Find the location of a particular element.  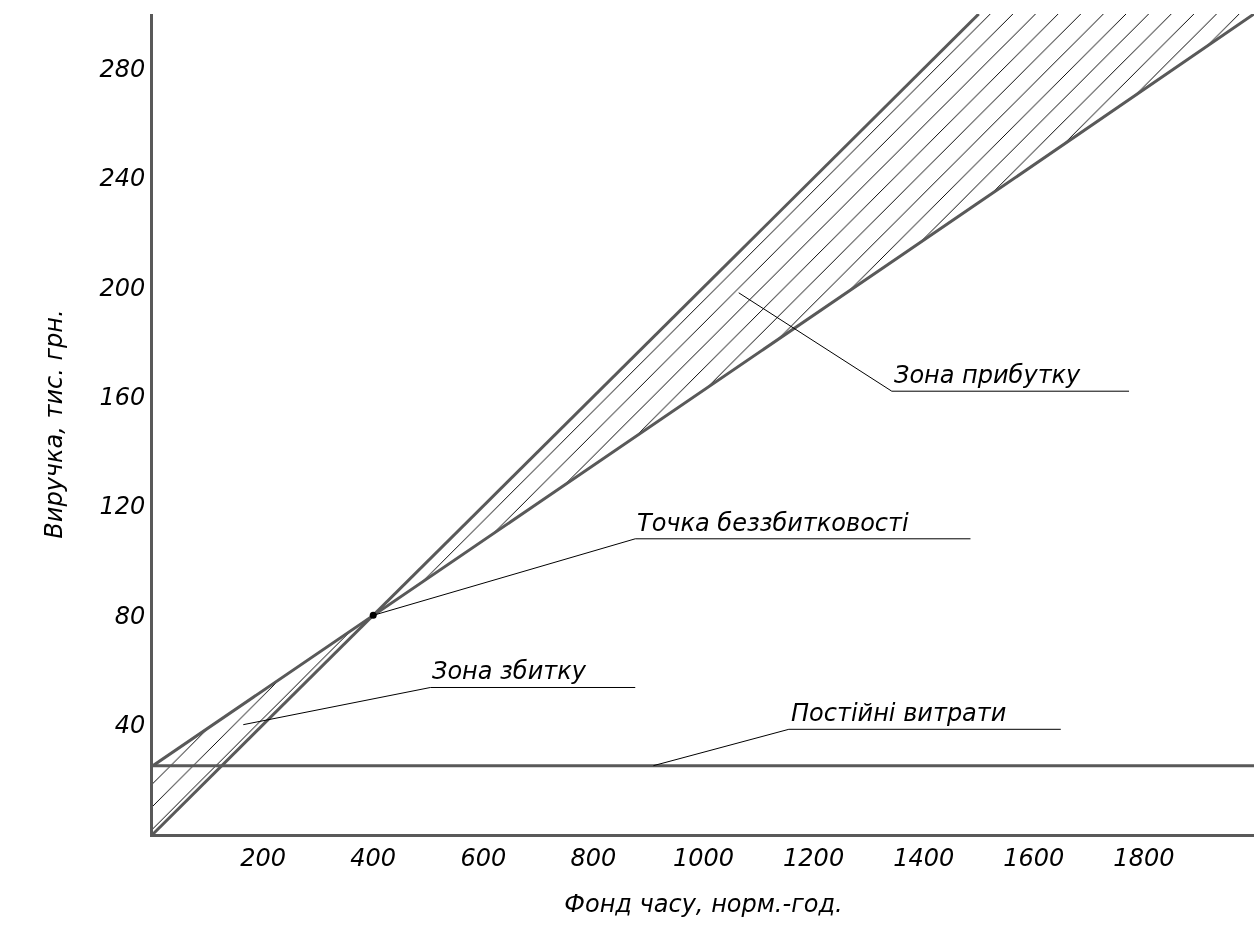

annotation: Зона прибутку is located at coordinates (988, 375).